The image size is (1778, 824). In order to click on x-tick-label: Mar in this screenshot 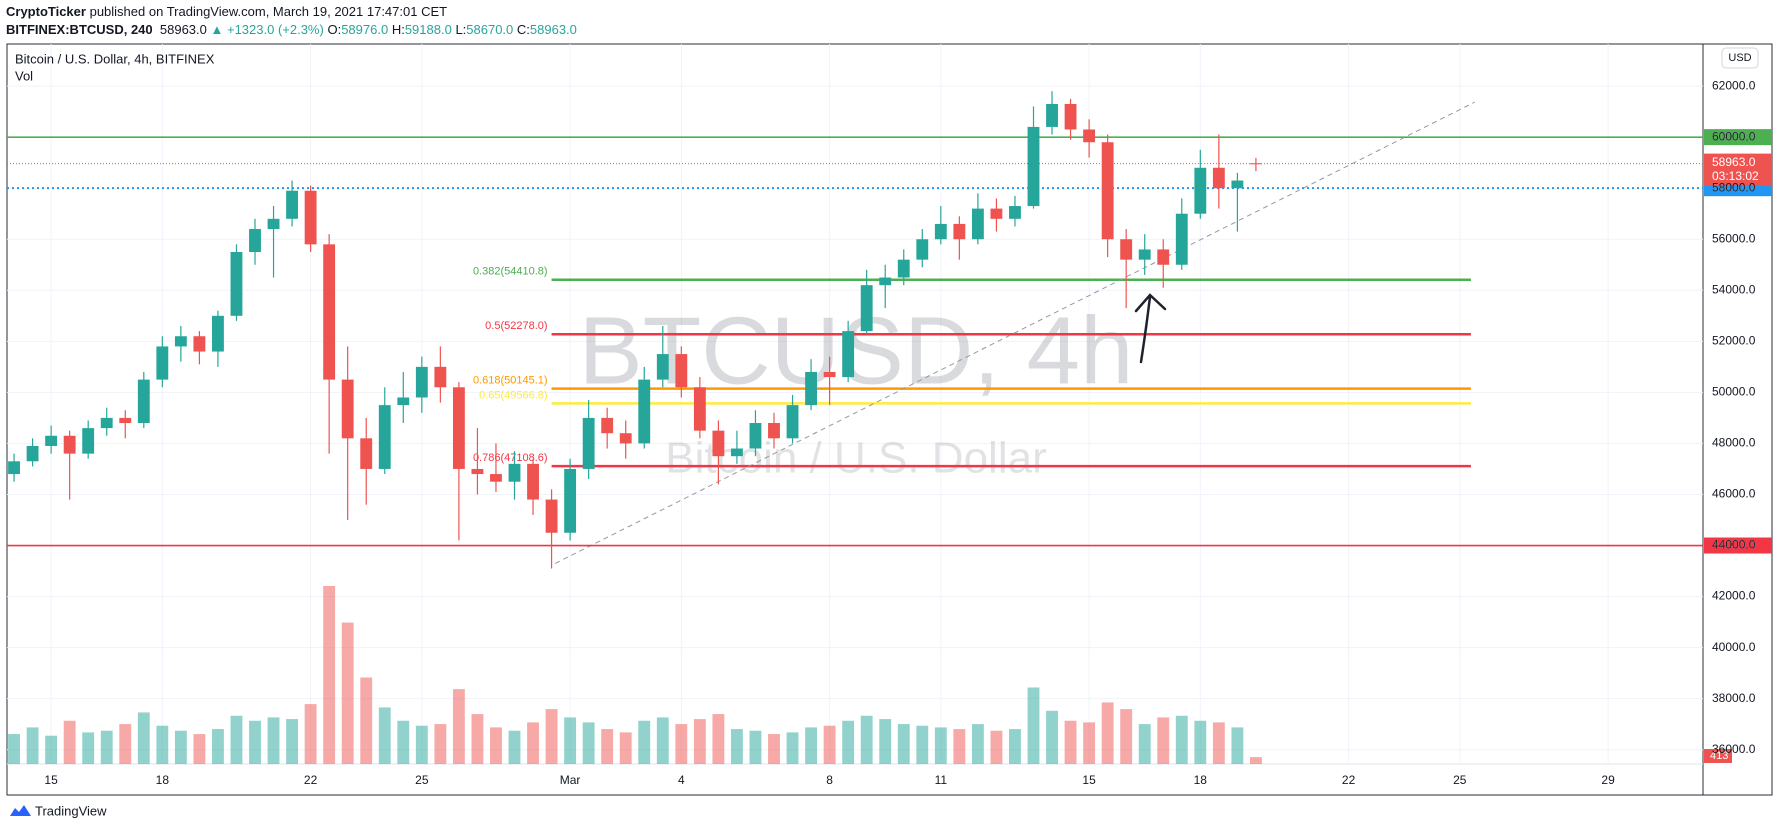, I will do `click(570, 780)`.